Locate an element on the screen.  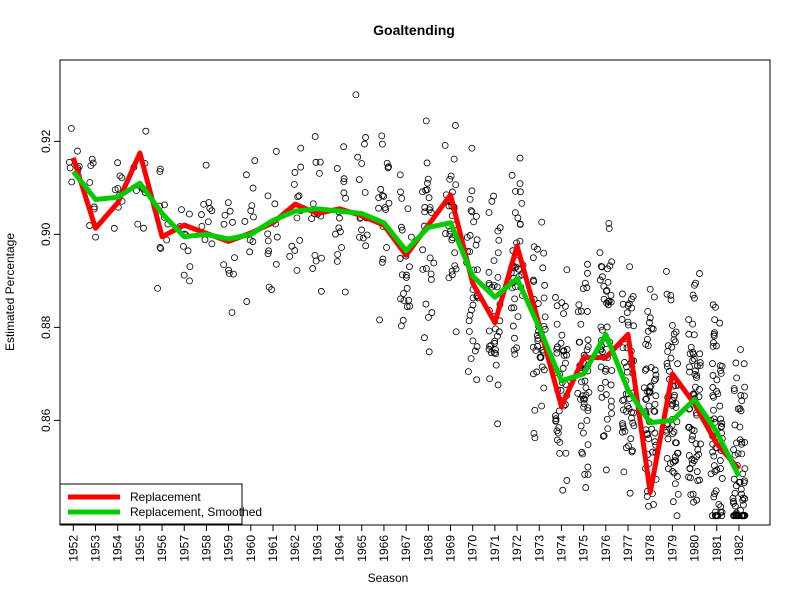
legend-label-replacement: Replacement is located at coordinates (165, 497).